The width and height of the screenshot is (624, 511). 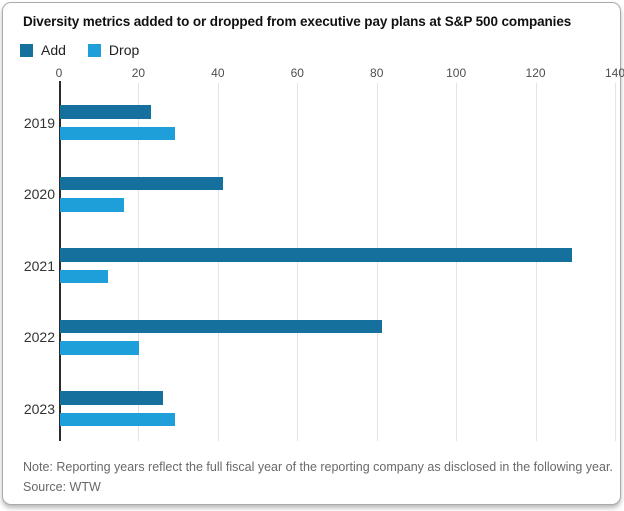 What do you see at coordinates (118, 419) in the screenshot?
I see `bar-drop-2023` at bounding box center [118, 419].